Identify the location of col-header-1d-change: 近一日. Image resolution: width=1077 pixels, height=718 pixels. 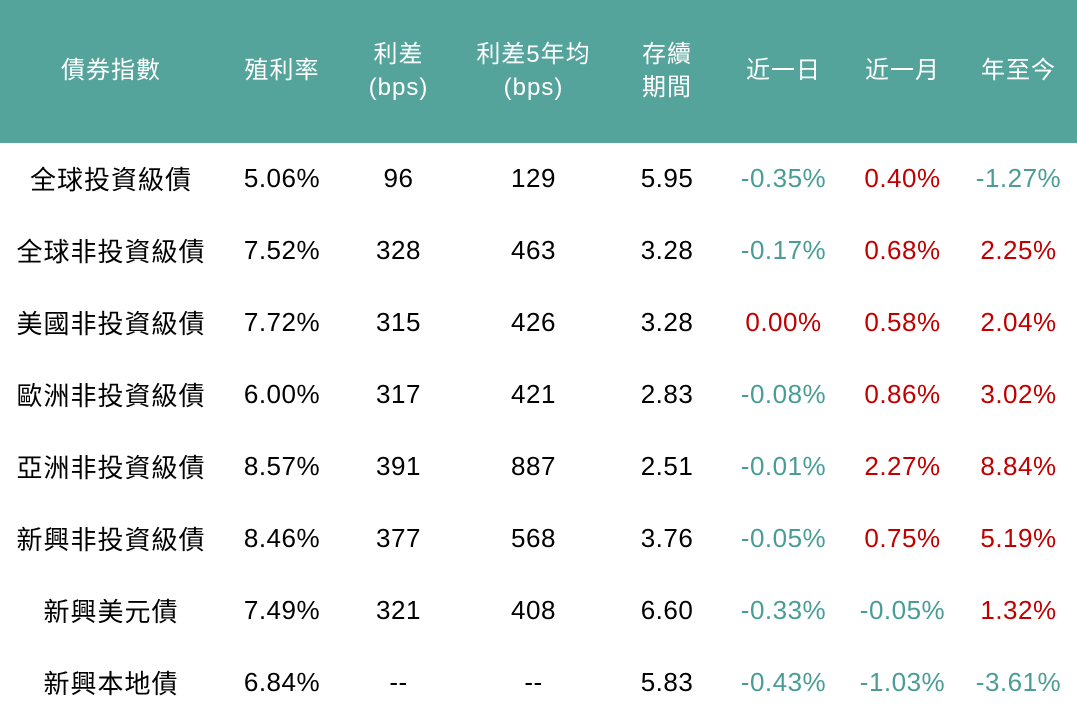
(783, 71).